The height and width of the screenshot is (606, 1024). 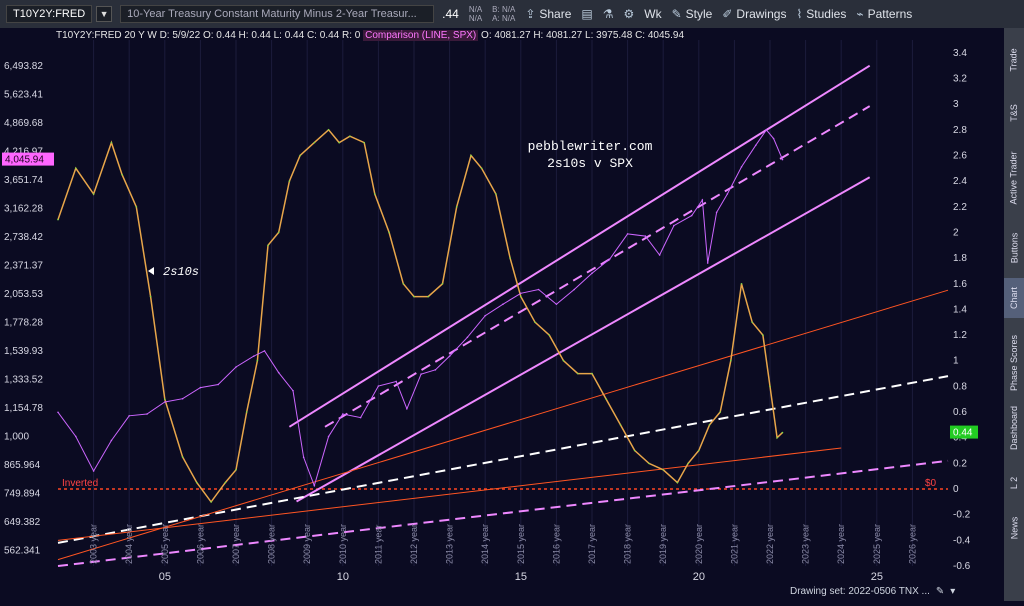 What do you see at coordinates (956, 232) in the screenshot?
I see `right-tick-label: 2` at bounding box center [956, 232].